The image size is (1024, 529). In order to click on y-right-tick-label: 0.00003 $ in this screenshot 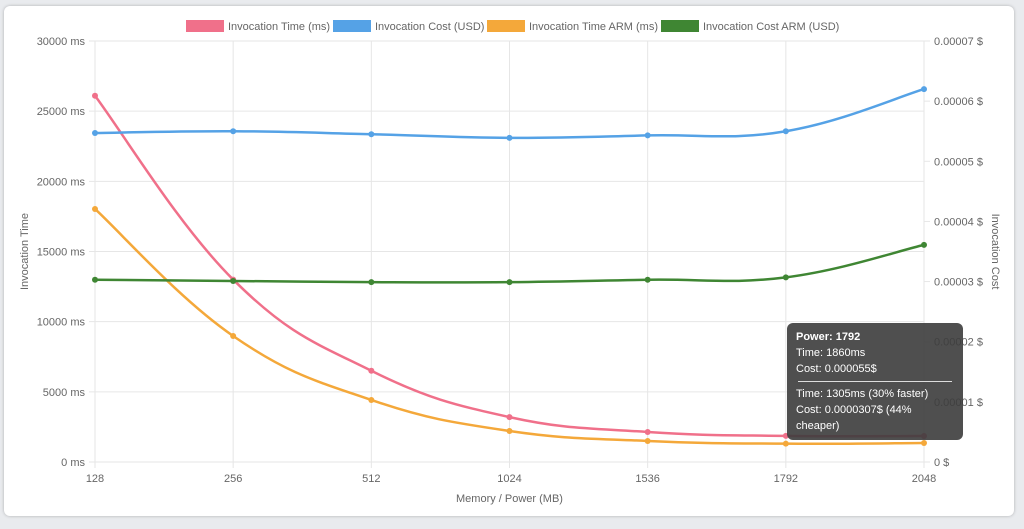, I will do `click(958, 283)`.